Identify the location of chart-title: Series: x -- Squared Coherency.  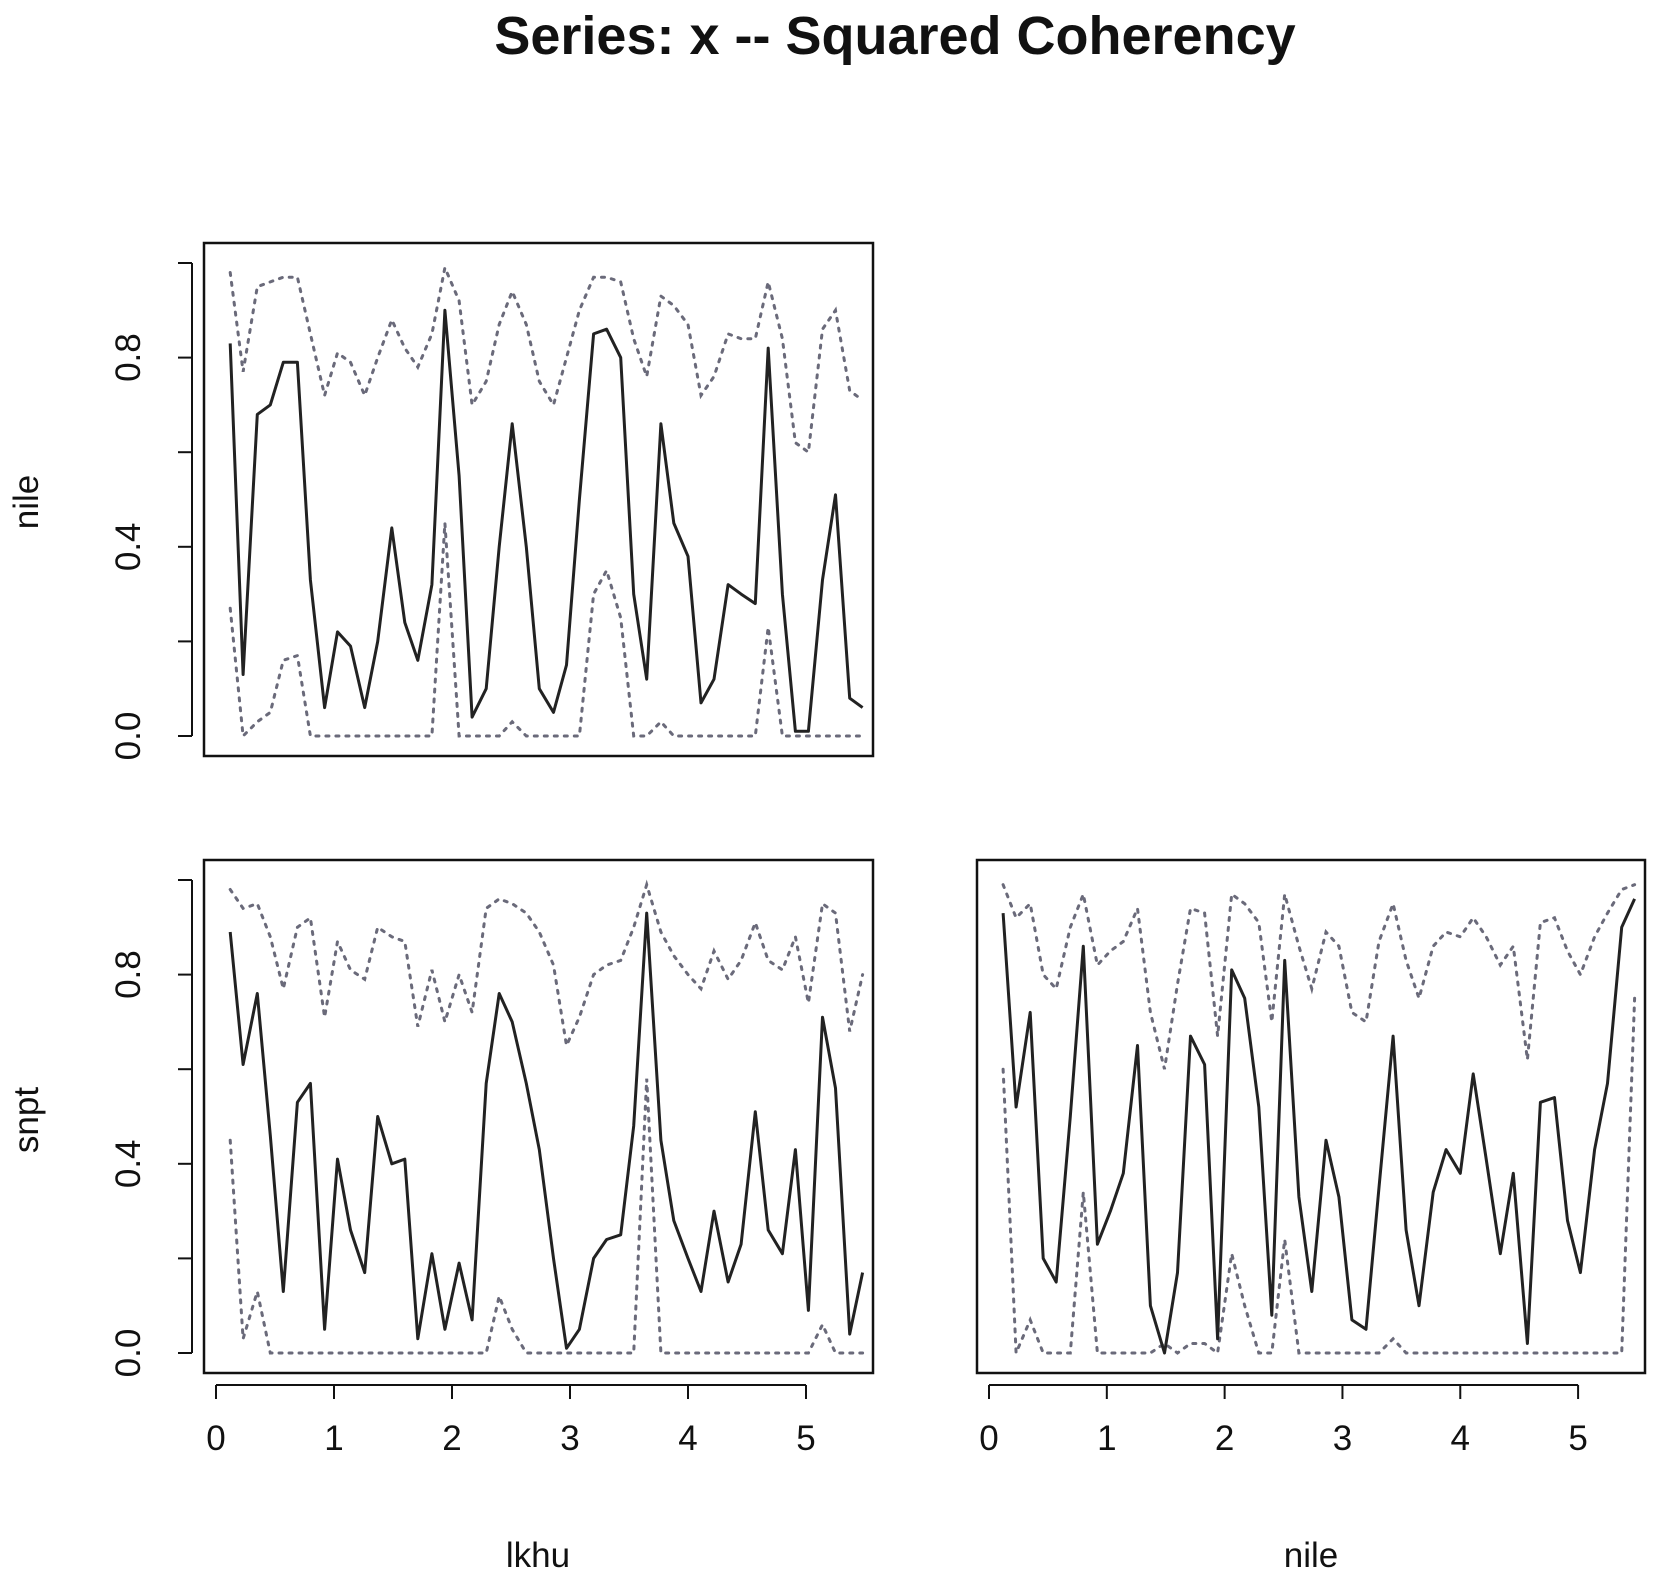
(894, 36).